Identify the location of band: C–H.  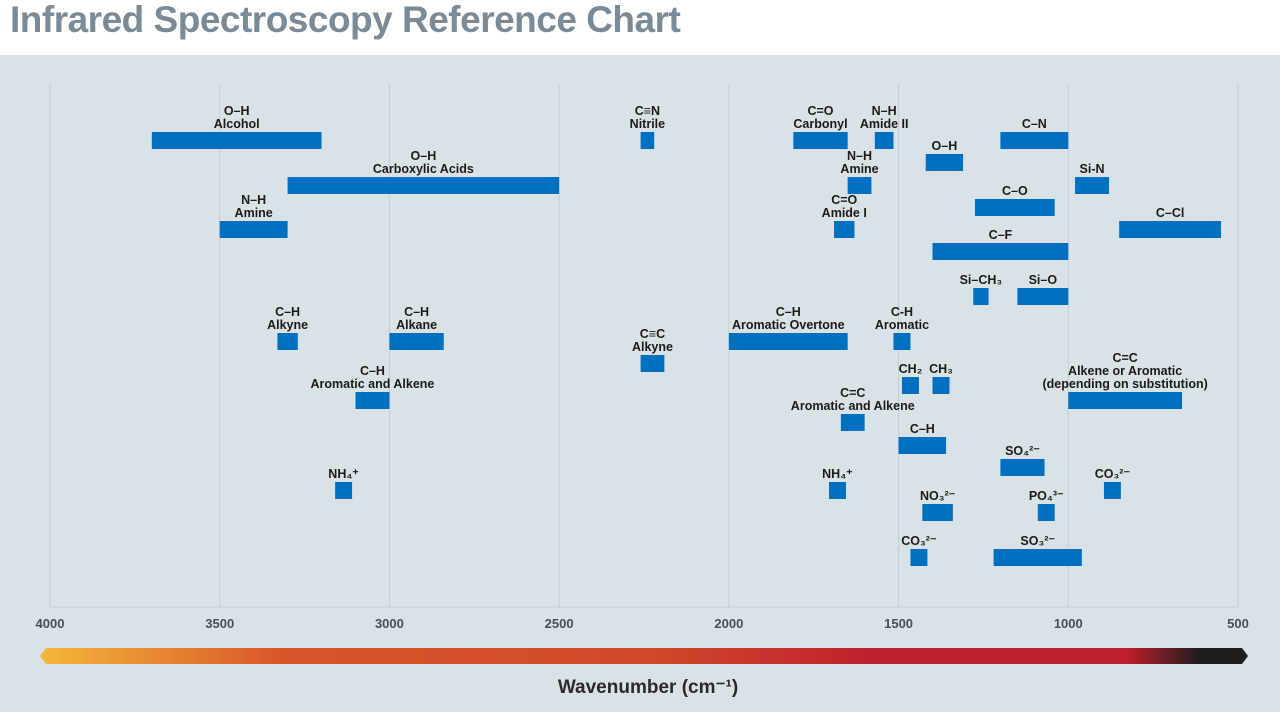
(922, 438).